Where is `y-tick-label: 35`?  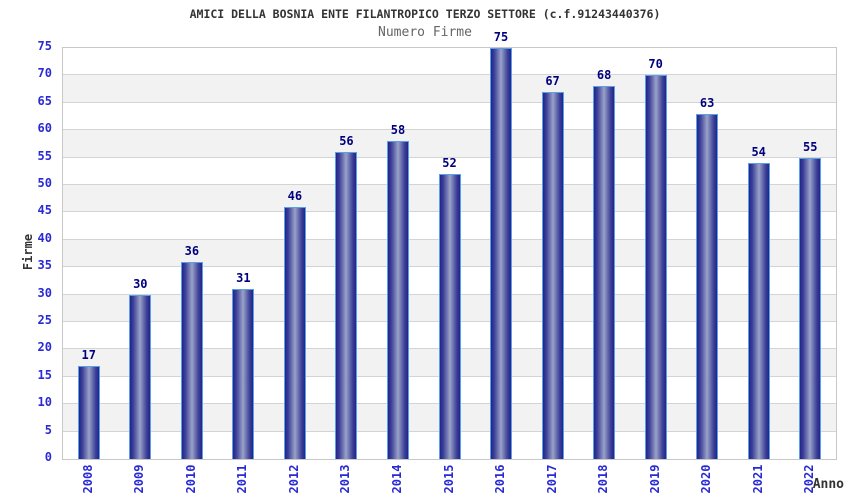 y-tick-label: 35 is located at coordinates (44, 265).